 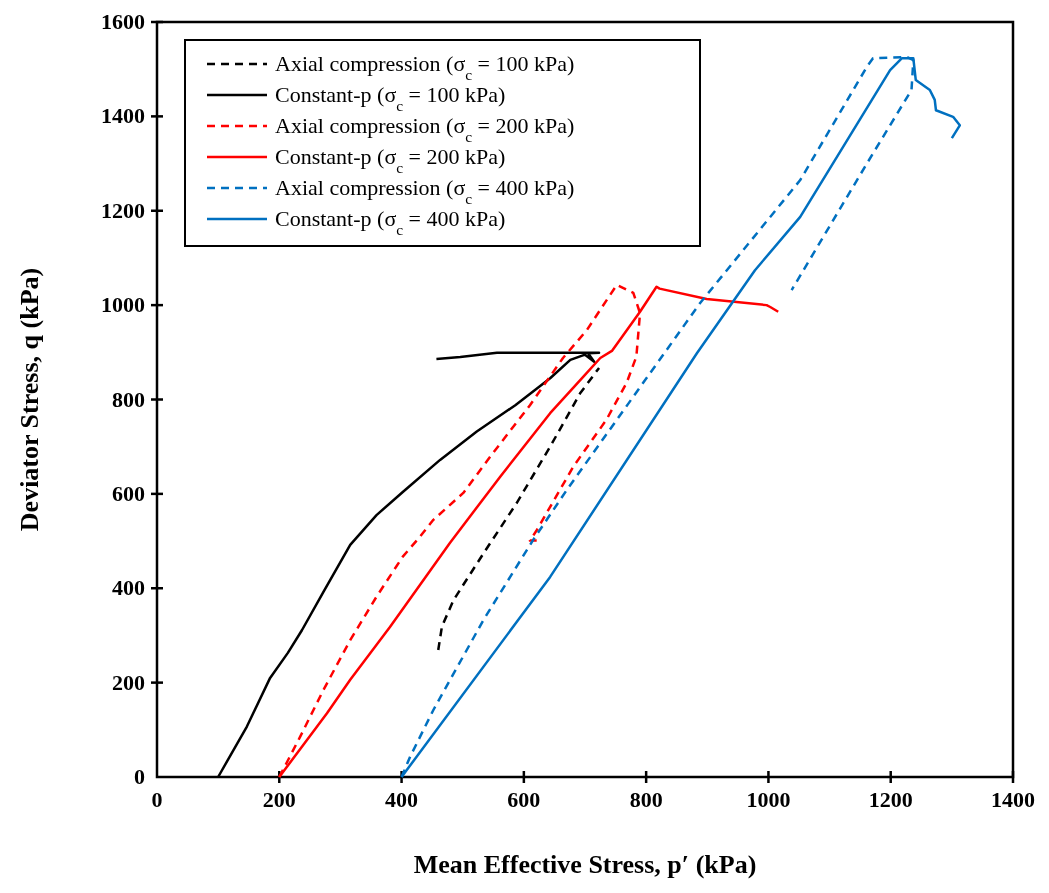 What do you see at coordinates (128, 399) in the screenshot?
I see `y-tick-label: 800` at bounding box center [128, 399].